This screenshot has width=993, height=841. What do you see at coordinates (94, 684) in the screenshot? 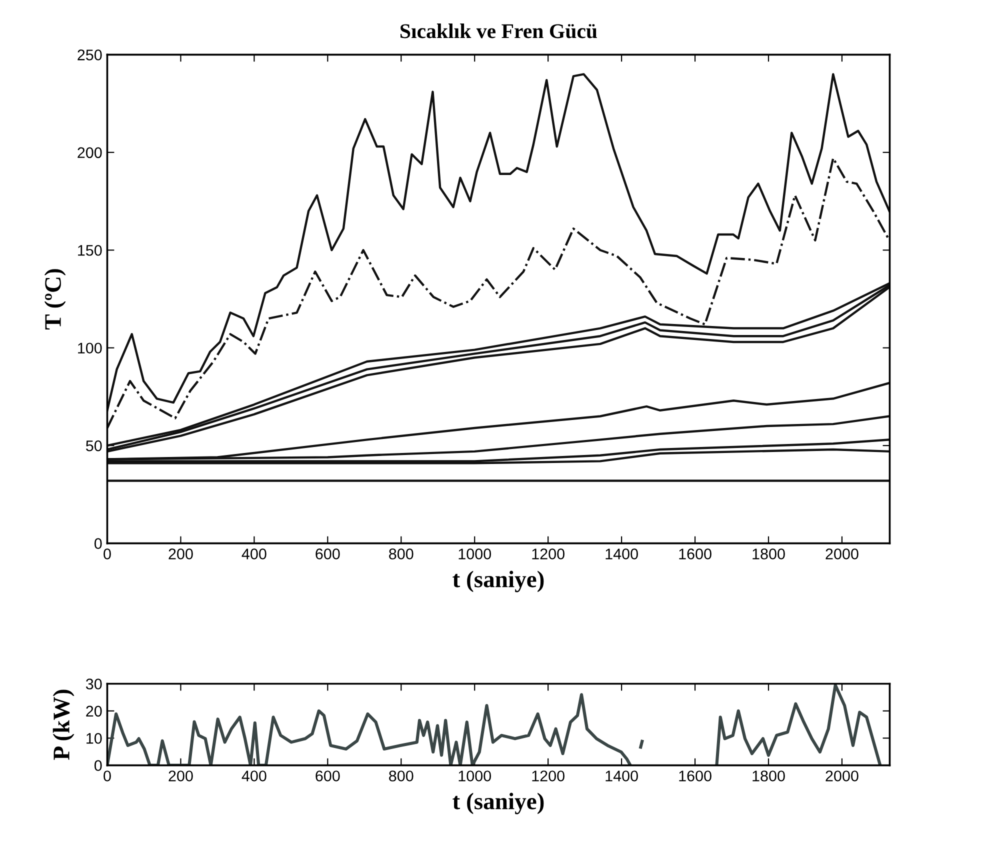
I see `y-tick-label: 30` at bounding box center [94, 684].